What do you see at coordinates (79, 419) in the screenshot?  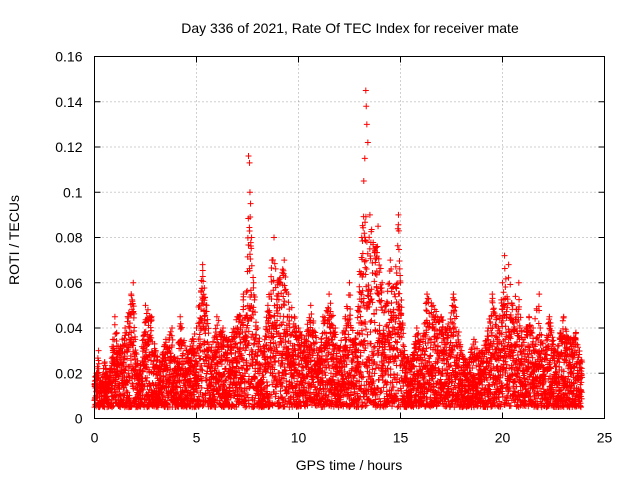 I see `y-tick-label: 0` at bounding box center [79, 419].